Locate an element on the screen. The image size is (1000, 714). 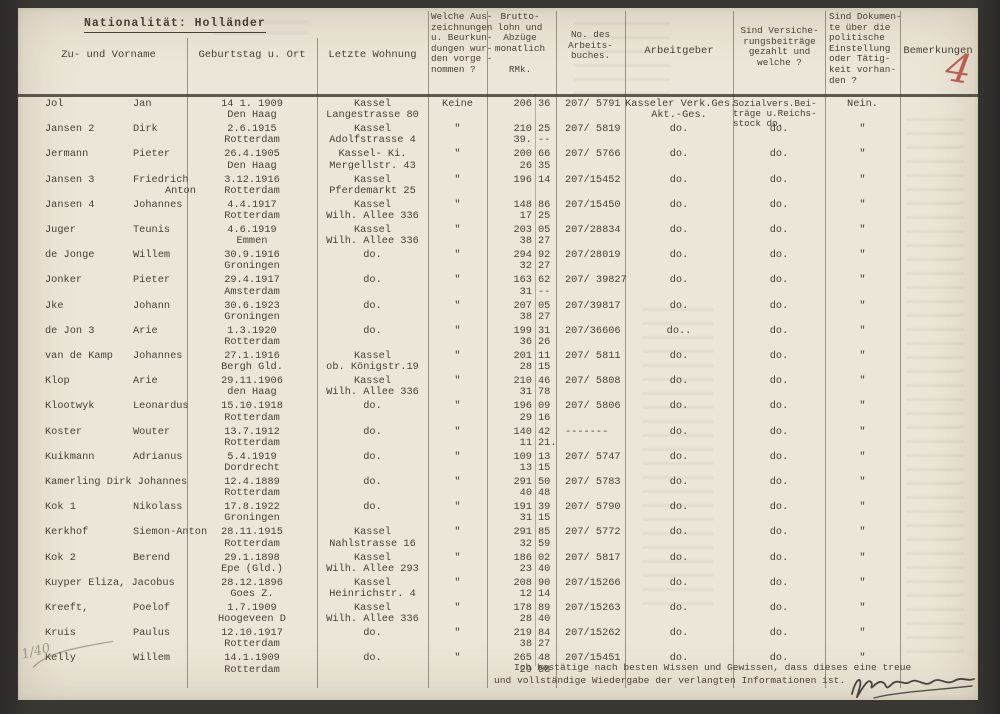
employer-cell: Kasseler Verk.Ges. Akt.-Ges. is located at coordinates (681, 110).